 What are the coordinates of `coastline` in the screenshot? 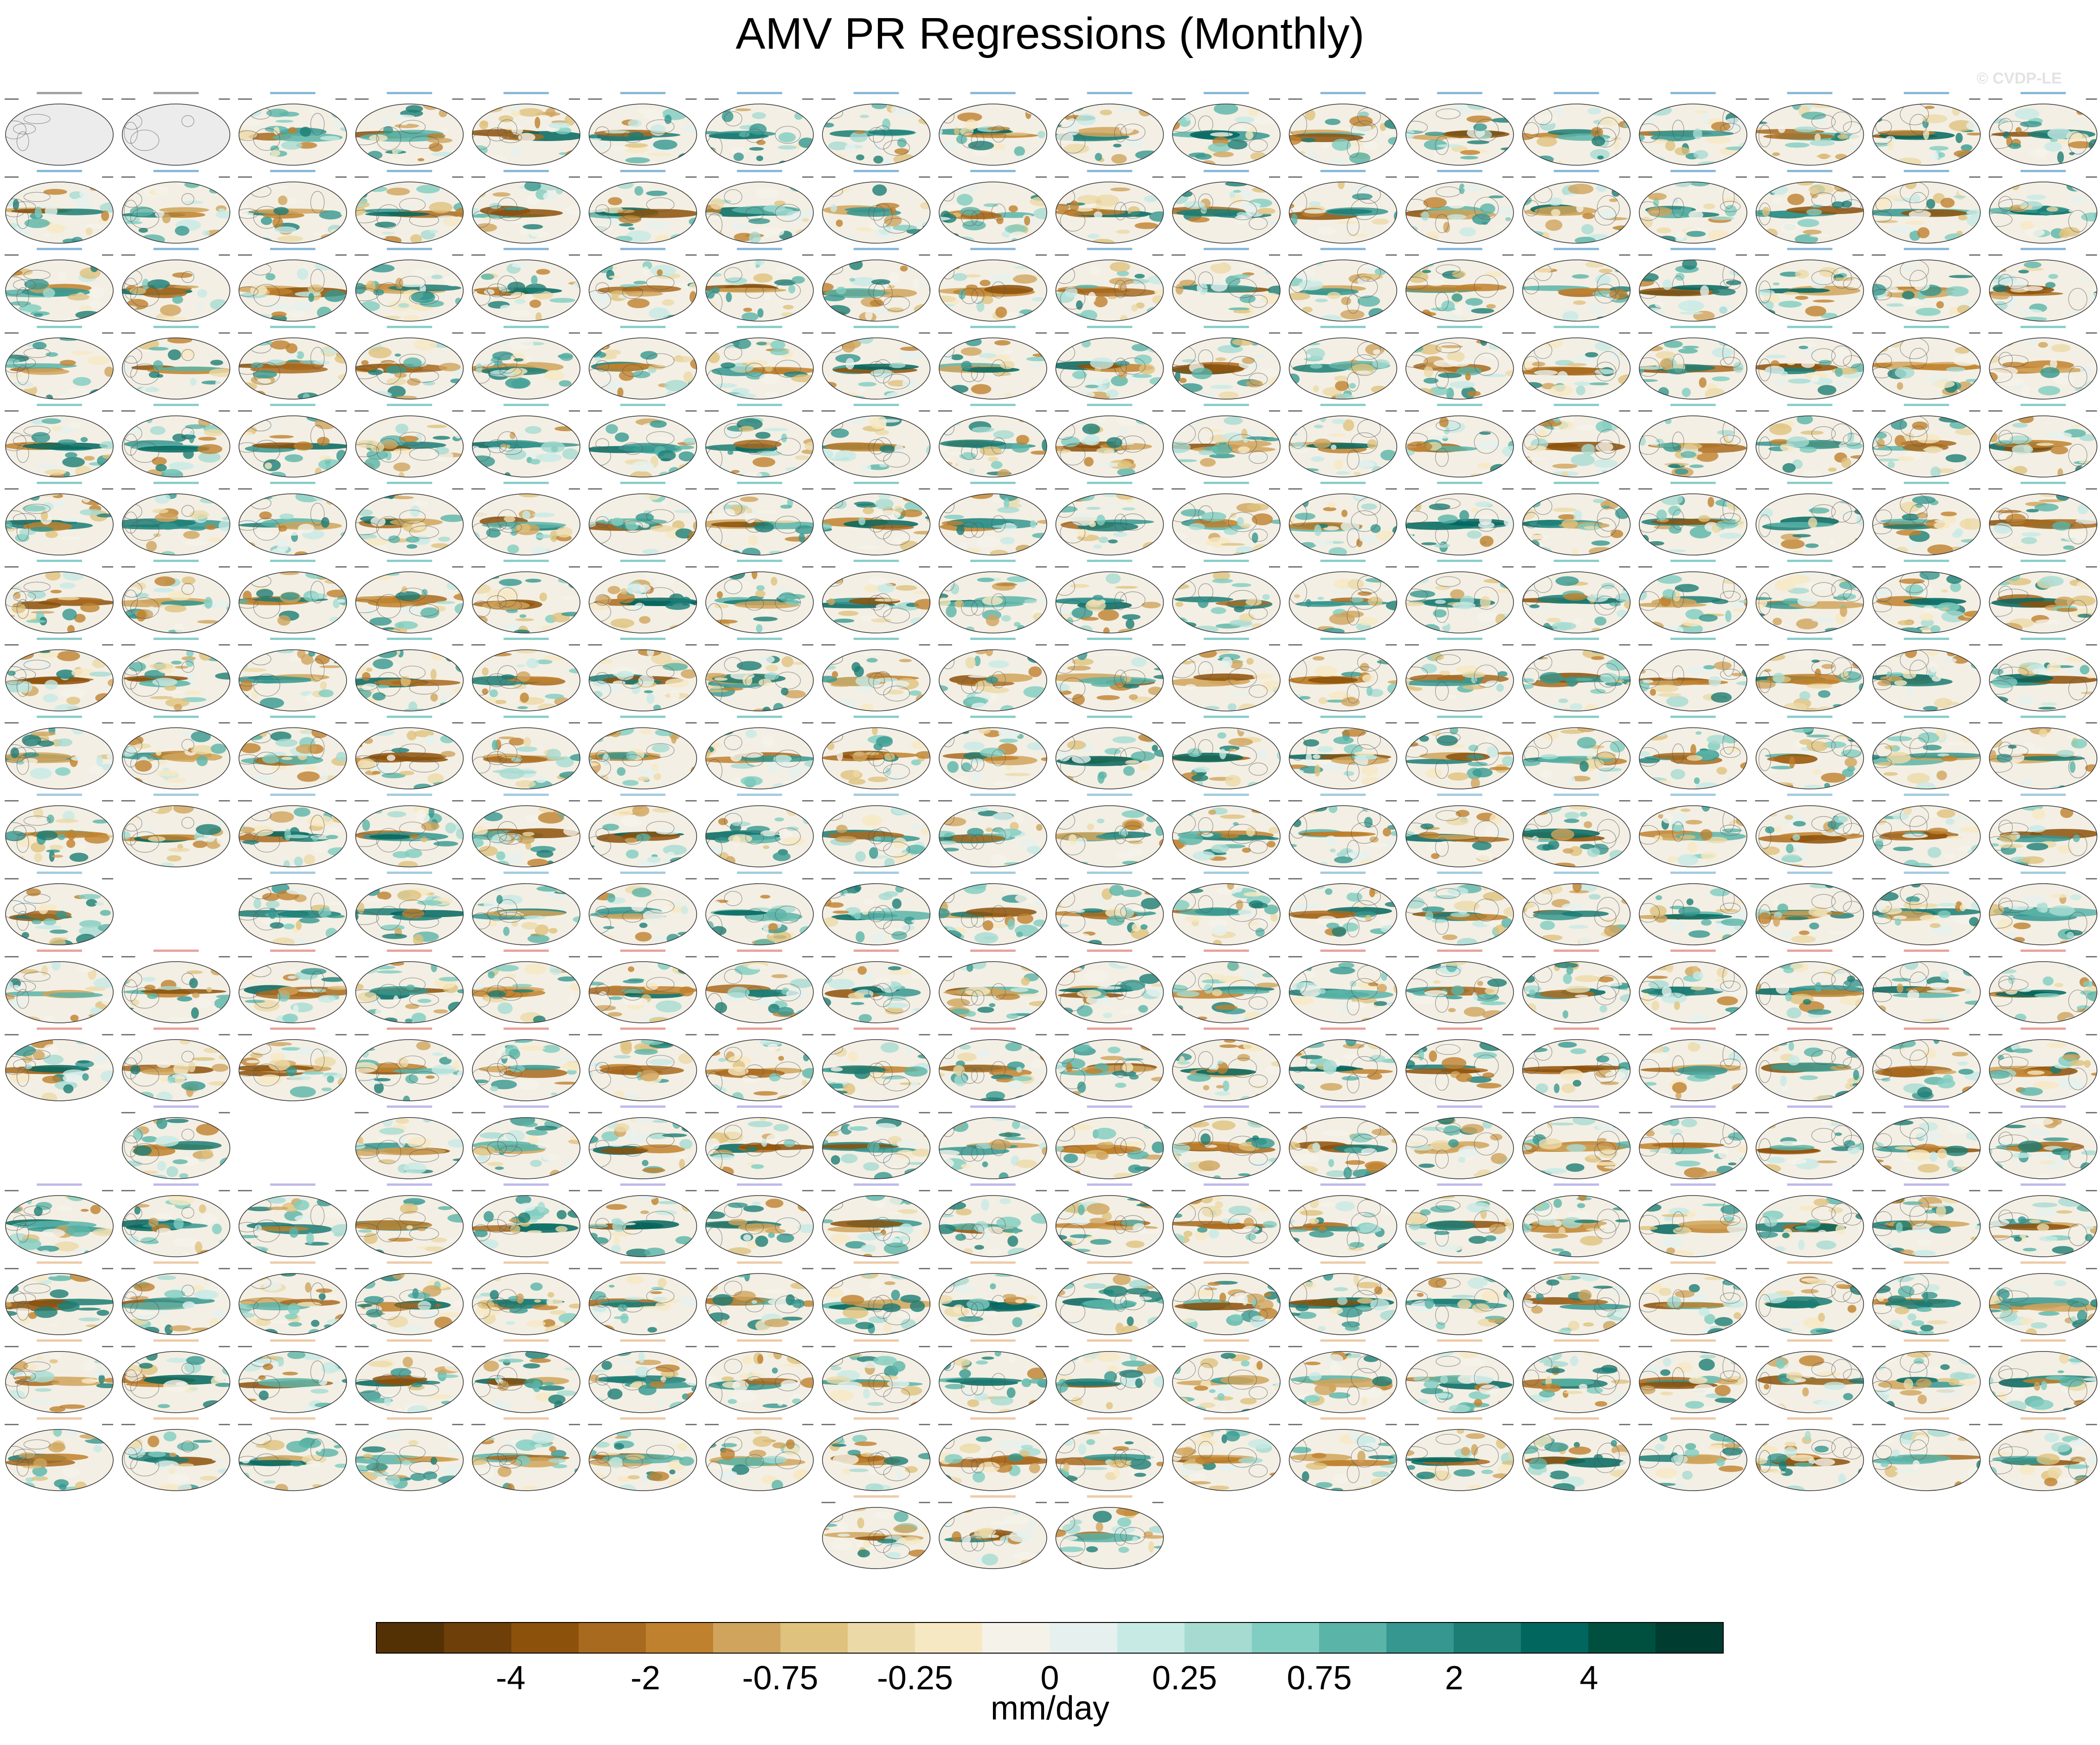 It's located at (754, 214).